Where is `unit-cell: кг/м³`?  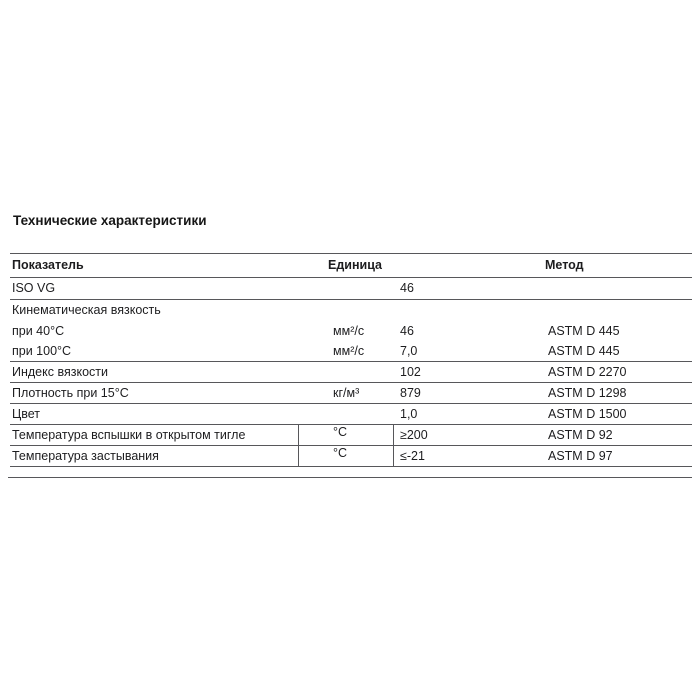
unit-cell: кг/м³ is located at coordinates (346, 392).